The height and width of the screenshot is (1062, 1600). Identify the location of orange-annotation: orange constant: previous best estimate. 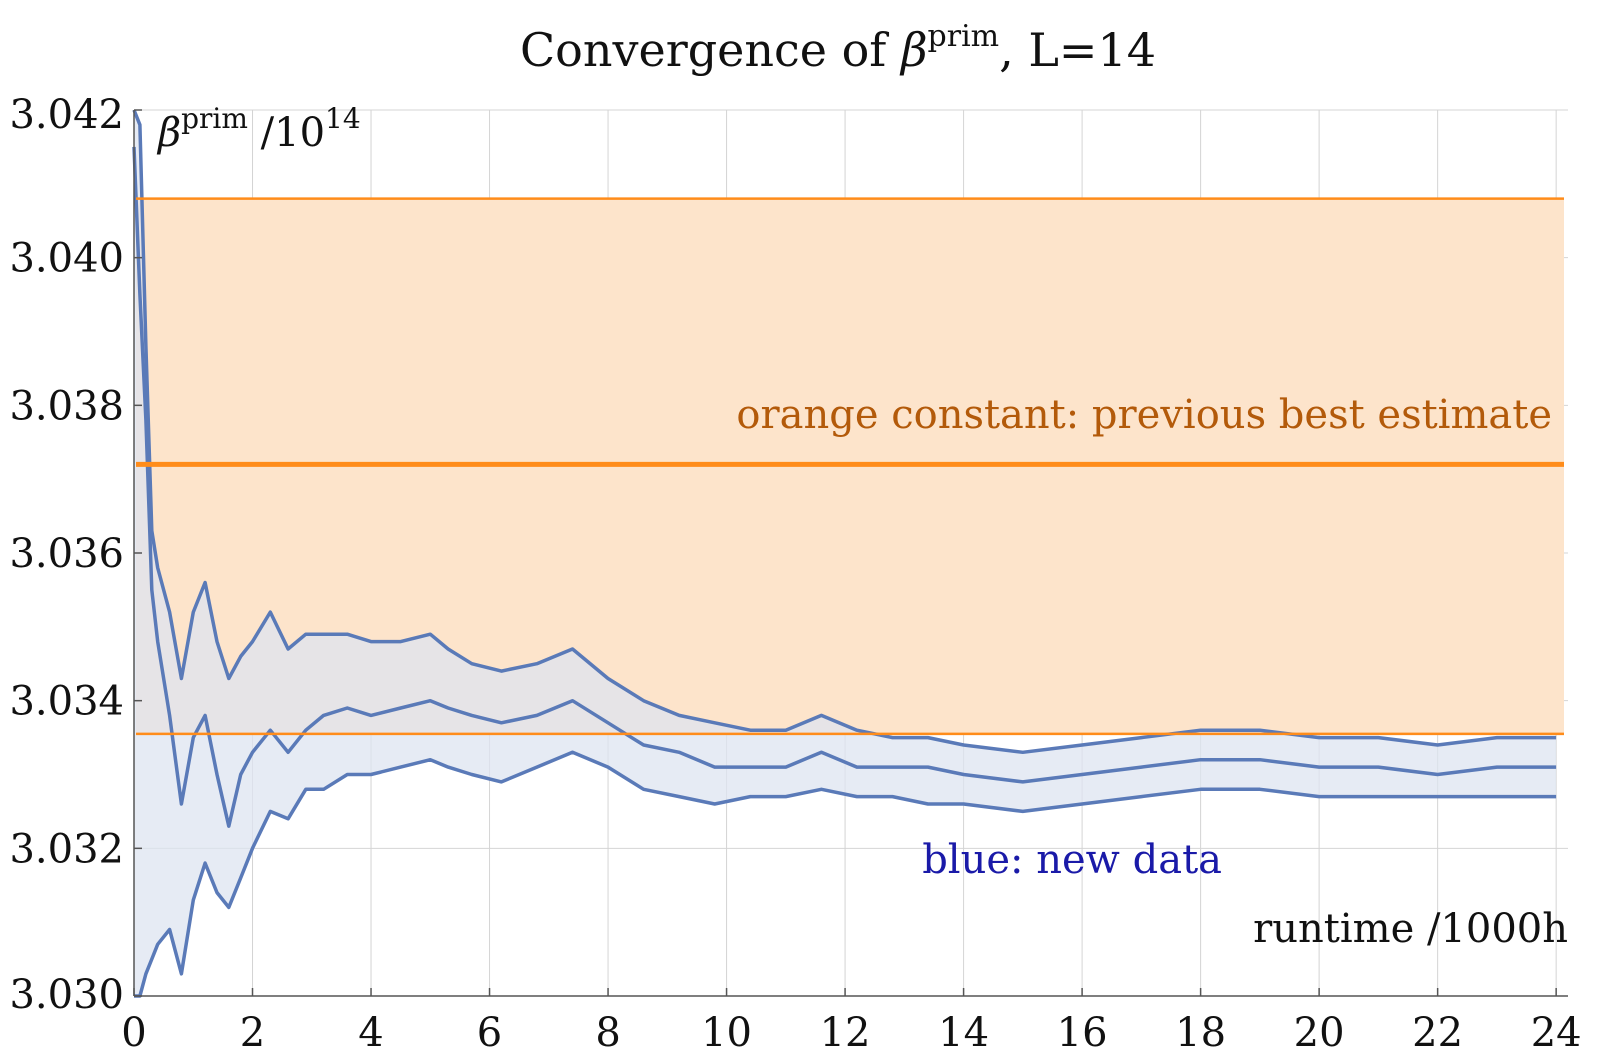
(1144, 415).